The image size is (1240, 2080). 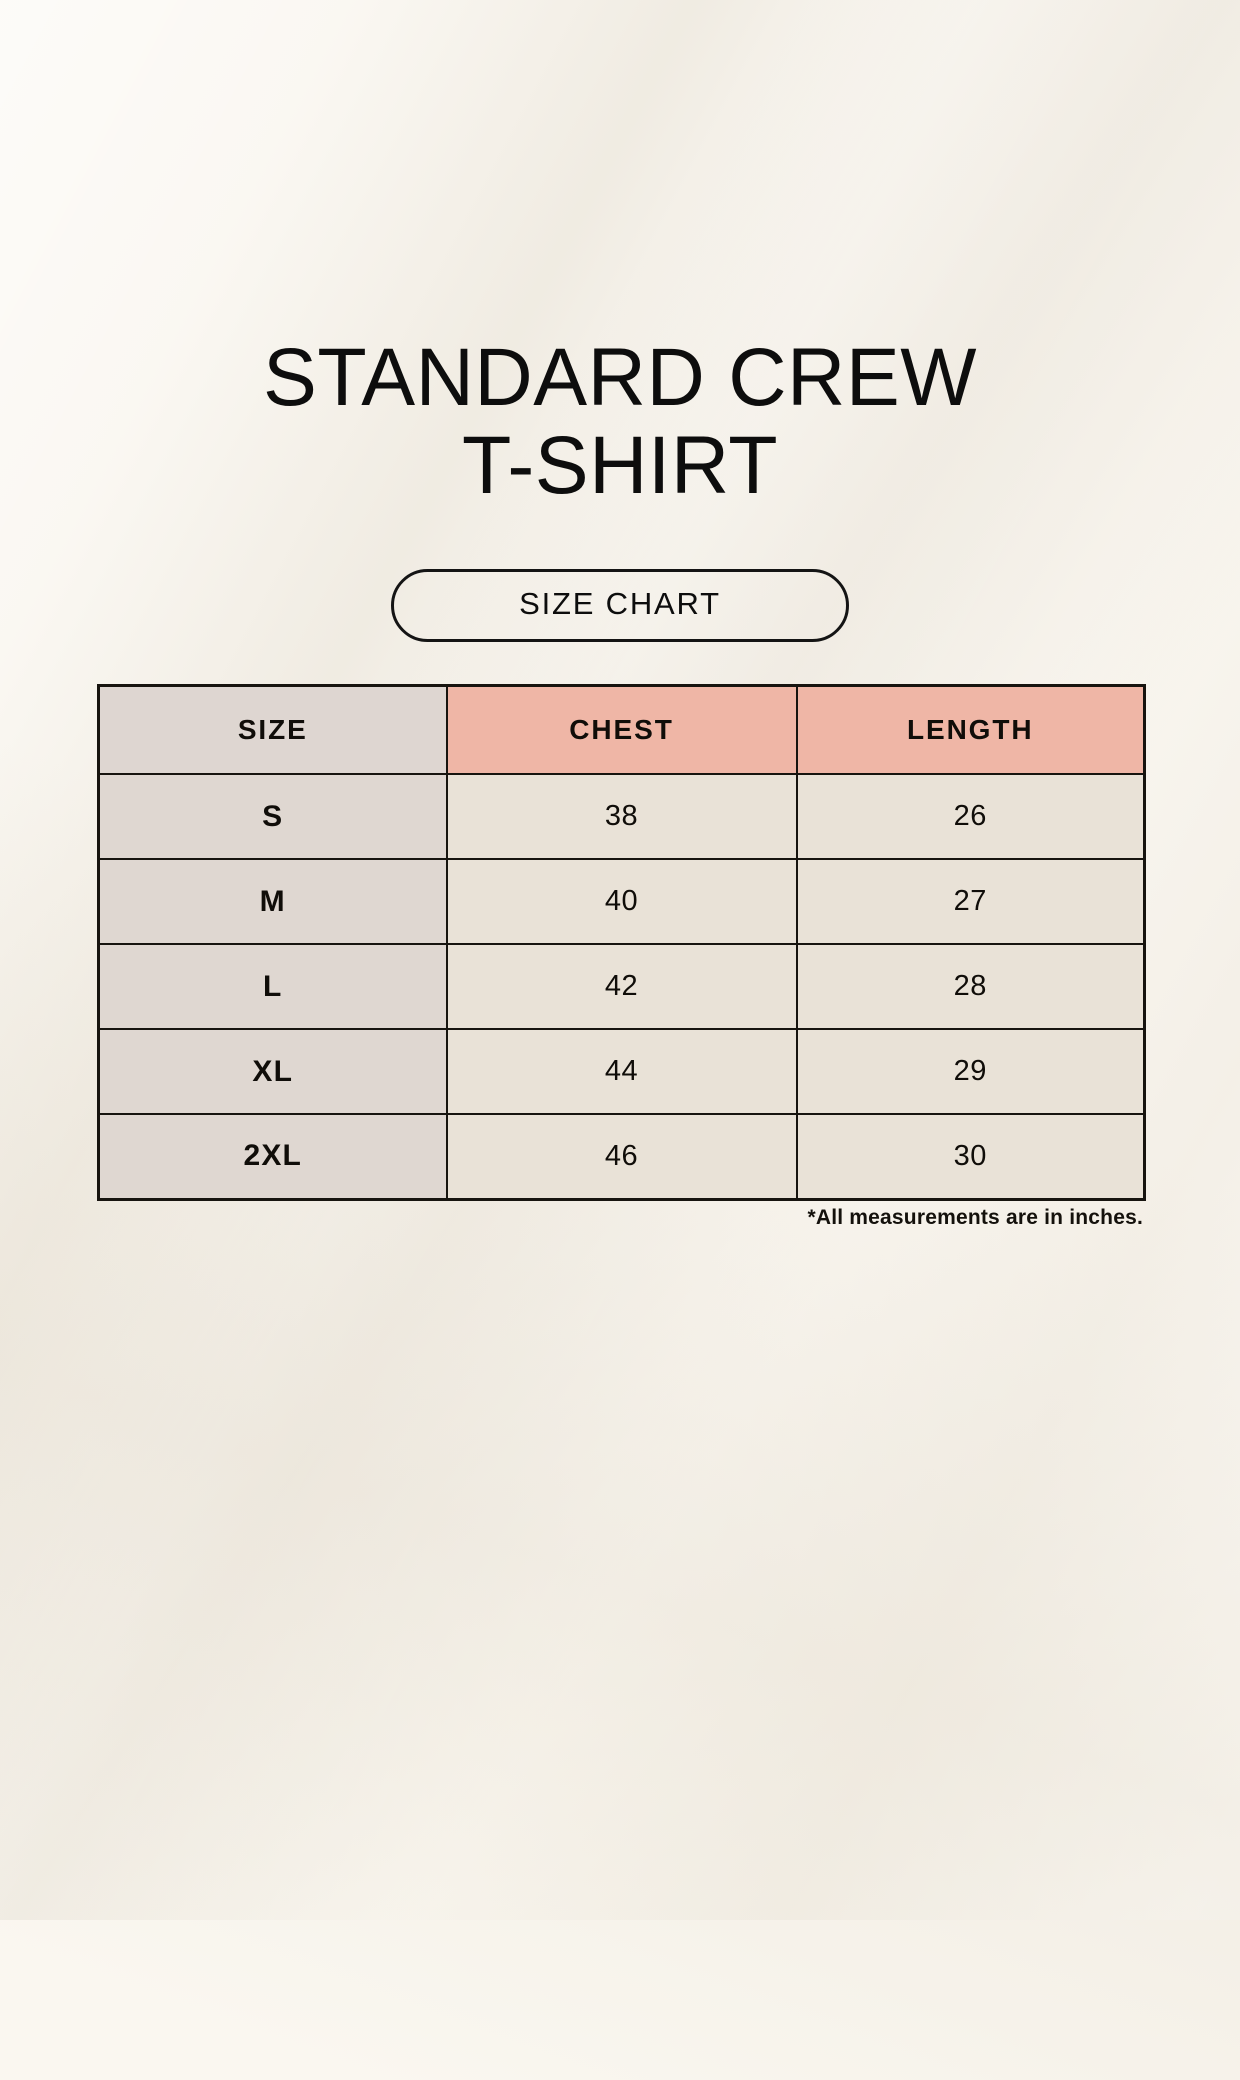 I want to click on table-row: S 38 26, so click(x=621, y=816).